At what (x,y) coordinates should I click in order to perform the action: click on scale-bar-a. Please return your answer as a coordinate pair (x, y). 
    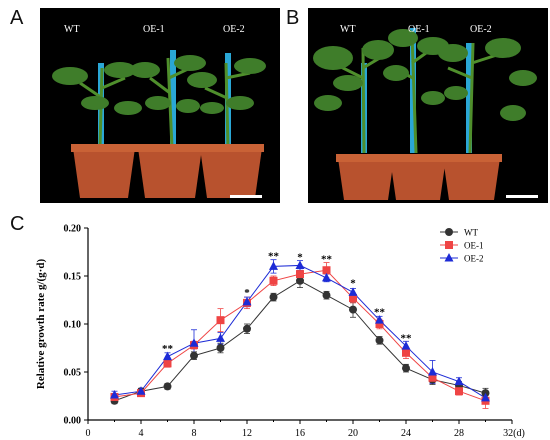
    Looking at the image, I should click on (246, 196).